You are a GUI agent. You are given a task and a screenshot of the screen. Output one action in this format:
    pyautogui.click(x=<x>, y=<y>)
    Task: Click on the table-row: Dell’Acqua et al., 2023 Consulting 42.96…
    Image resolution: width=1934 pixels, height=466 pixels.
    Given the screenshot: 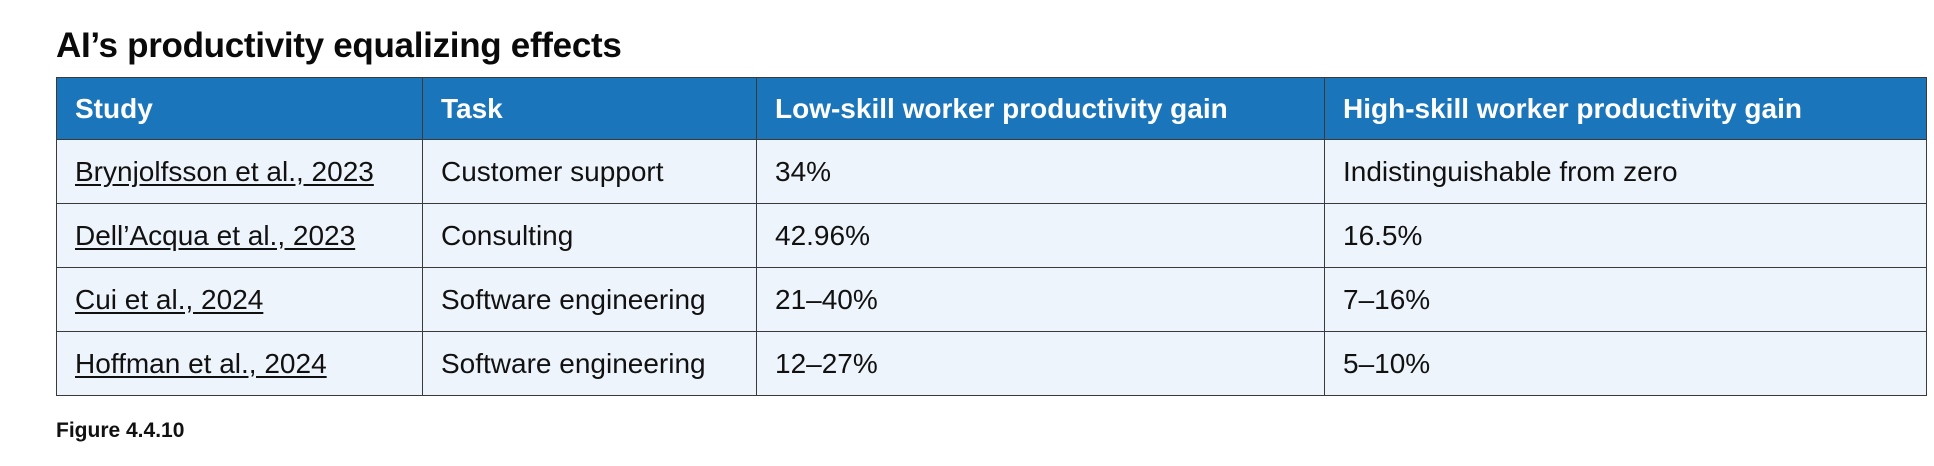 What is the action you would take?
    pyautogui.click(x=991, y=235)
    